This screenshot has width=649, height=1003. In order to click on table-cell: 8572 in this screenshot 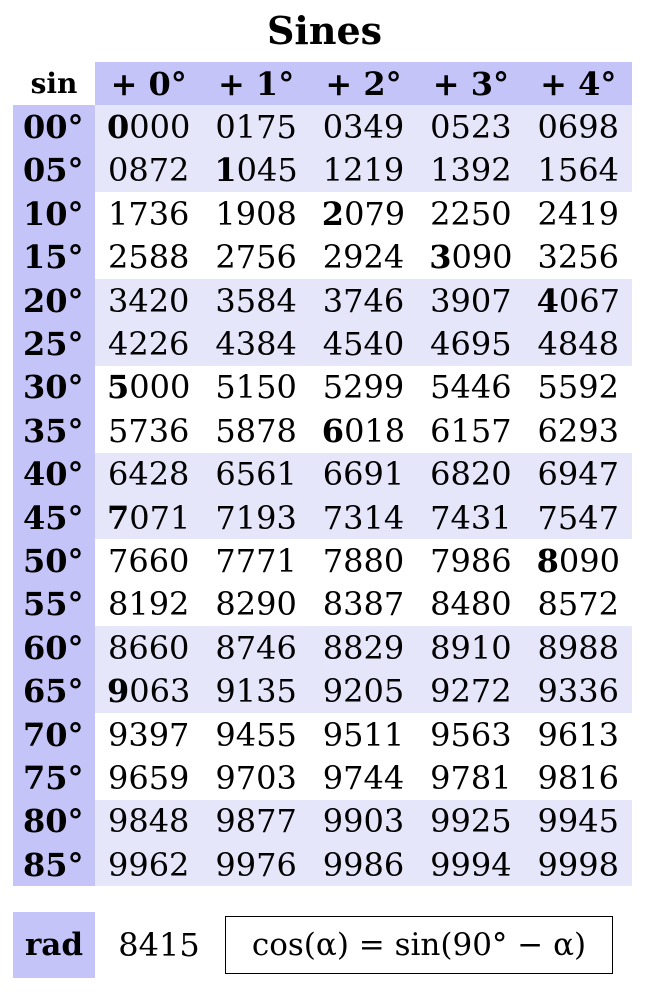, I will do `click(578, 604)`.